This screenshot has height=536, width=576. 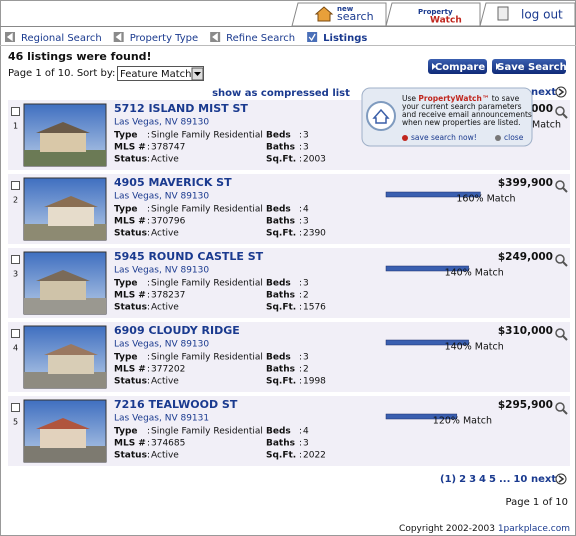 What do you see at coordinates (314, 456) in the screenshot?
I see `field-value: 2022` at bounding box center [314, 456].